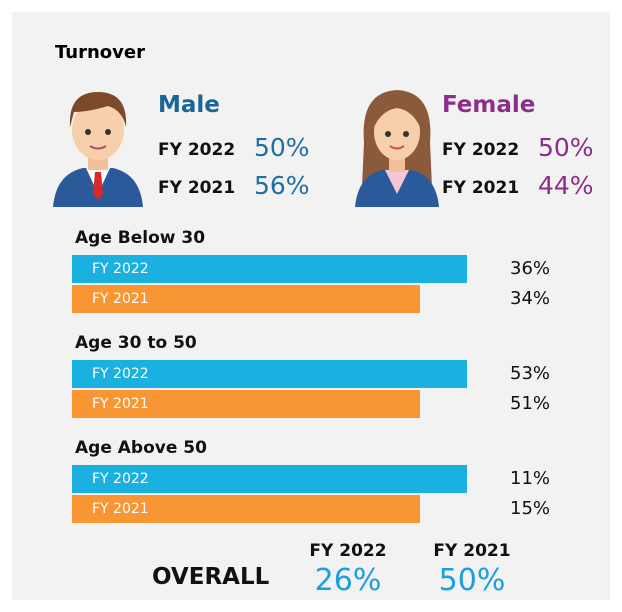 This screenshot has width=622, height=612. What do you see at coordinates (141, 448) in the screenshot?
I see `age-label: Age Above 50` at bounding box center [141, 448].